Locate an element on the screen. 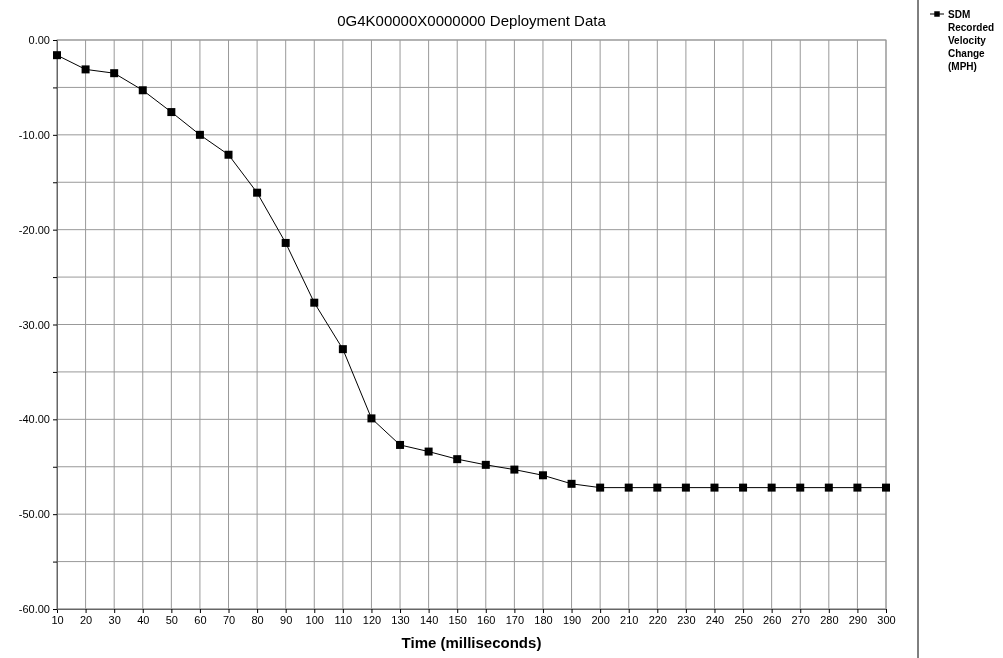  x-tick-label: 180 is located at coordinates (543, 619).